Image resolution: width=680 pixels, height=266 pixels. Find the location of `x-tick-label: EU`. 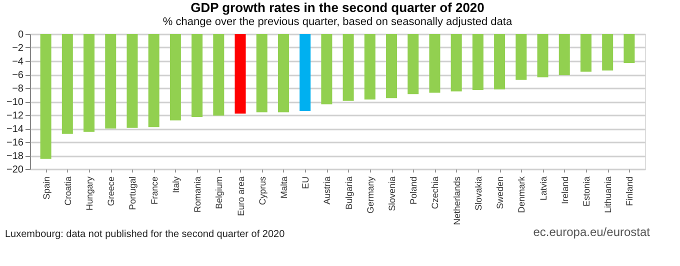

x-tick-label: EU is located at coordinates (305, 183).